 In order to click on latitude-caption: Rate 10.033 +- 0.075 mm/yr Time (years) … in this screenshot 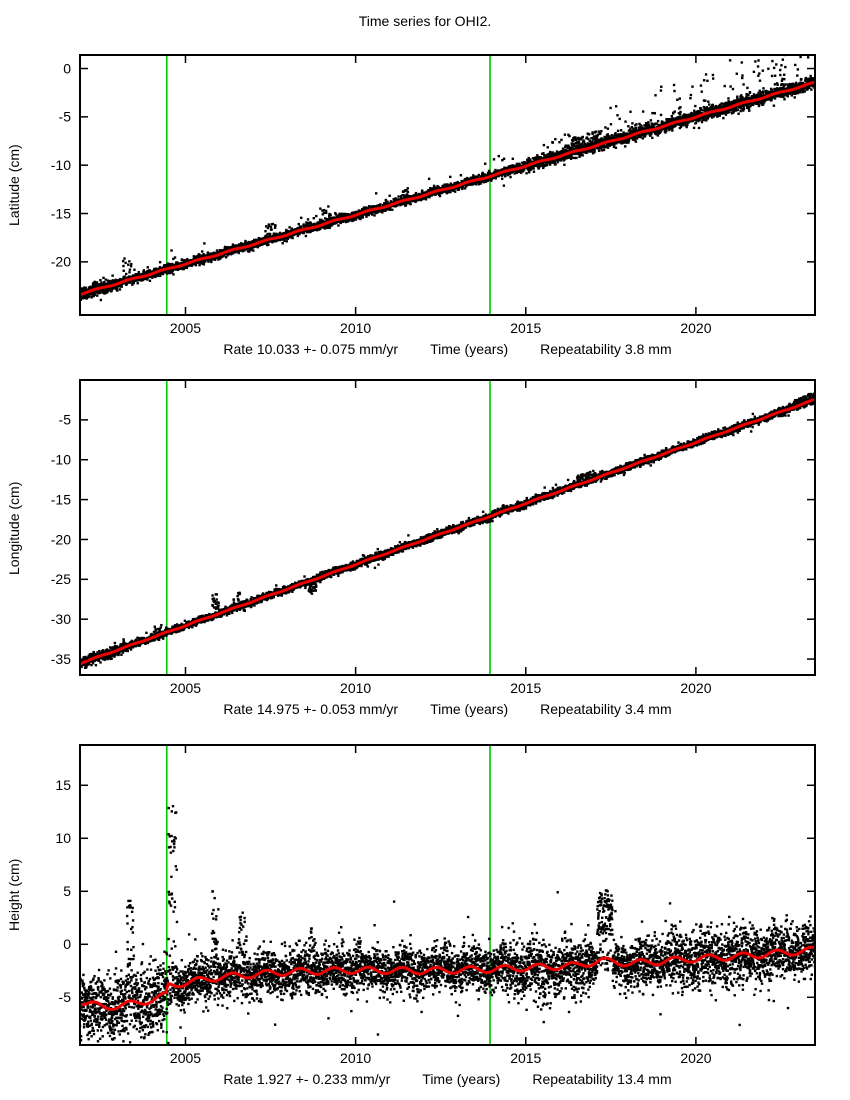, I will do `click(447, 349)`.